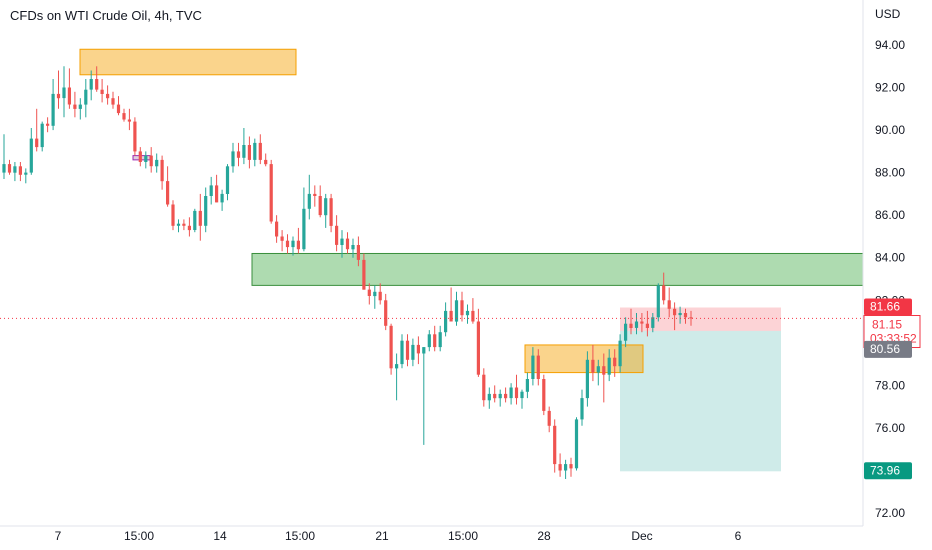 The image size is (932, 550). I want to click on chart-title: CFDs on WTI Crude Oil, 4h, TVC, so click(106, 15).